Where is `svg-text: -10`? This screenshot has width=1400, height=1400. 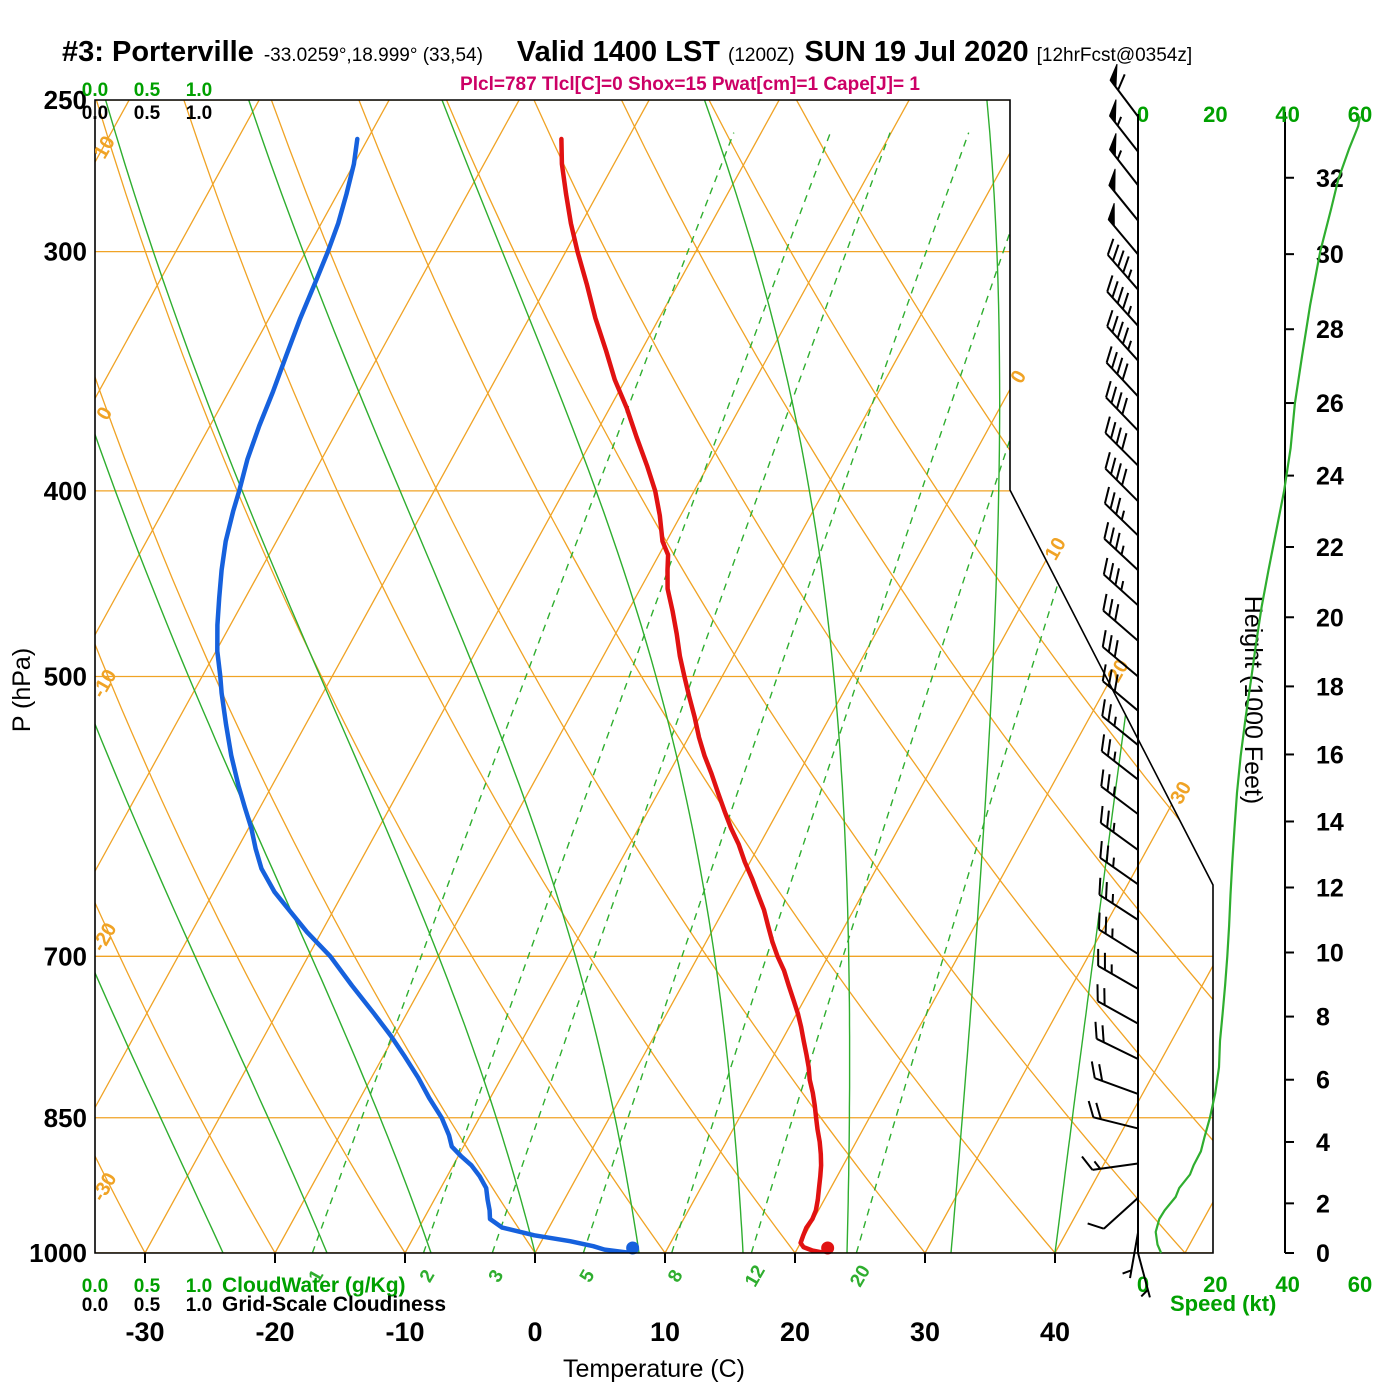 svg-text: -10 is located at coordinates (404, 1332).